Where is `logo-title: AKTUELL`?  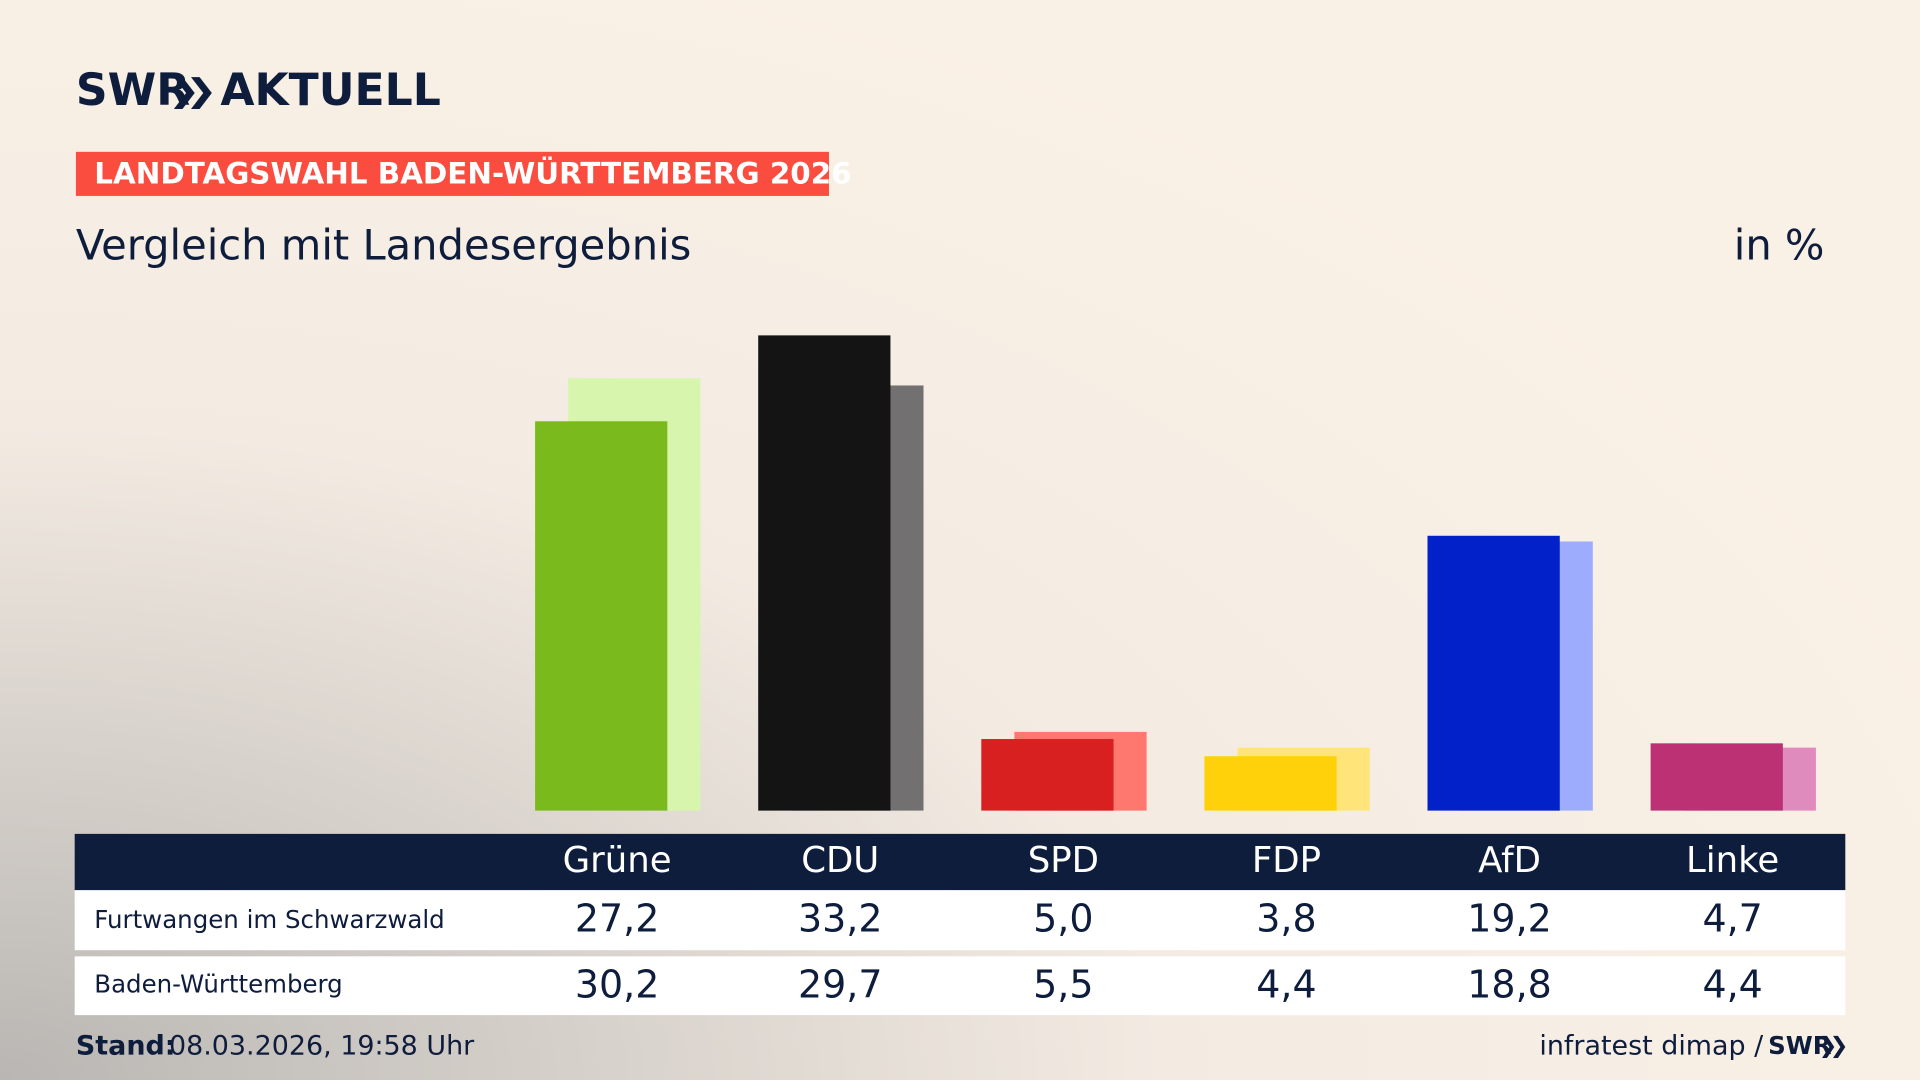 logo-title: AKTUELL is located at coordinates (330, 90).